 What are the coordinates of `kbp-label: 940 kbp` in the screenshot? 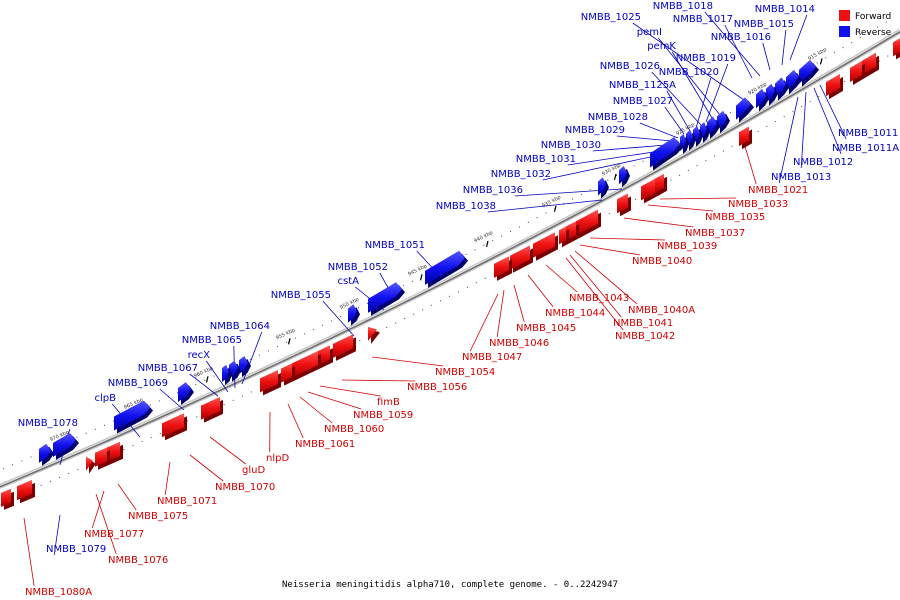 It's located at (483, 237).